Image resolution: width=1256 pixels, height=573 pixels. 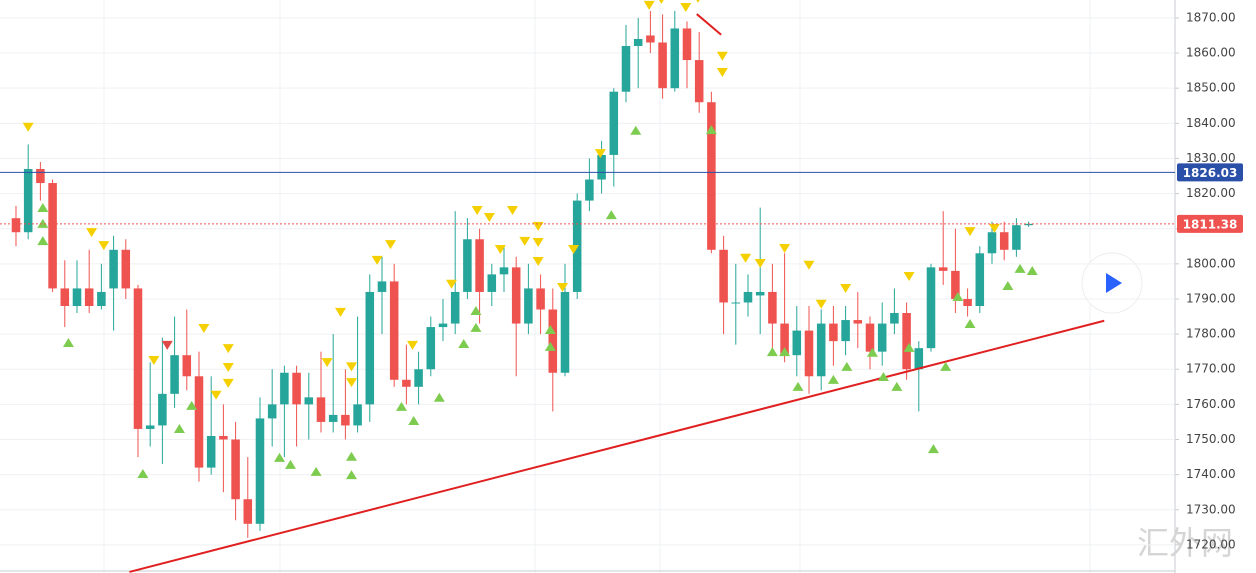 I want to click on y-tick-label: 1850.00, so click(x=1211, y=88).